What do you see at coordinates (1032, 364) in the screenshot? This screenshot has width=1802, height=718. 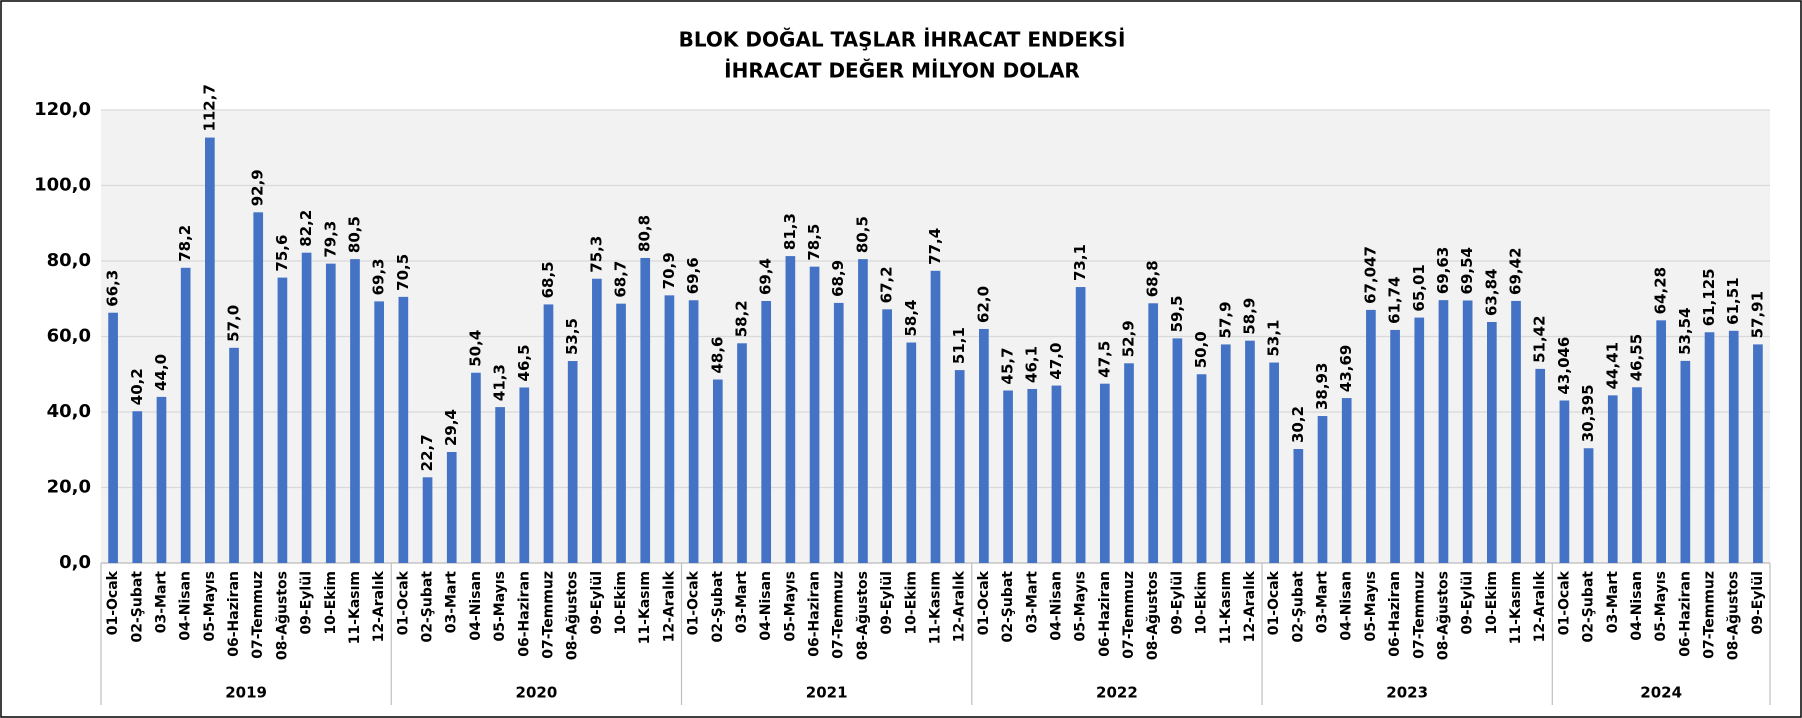 I see `value-label: 46,1` at bounding box center [1032, 364].